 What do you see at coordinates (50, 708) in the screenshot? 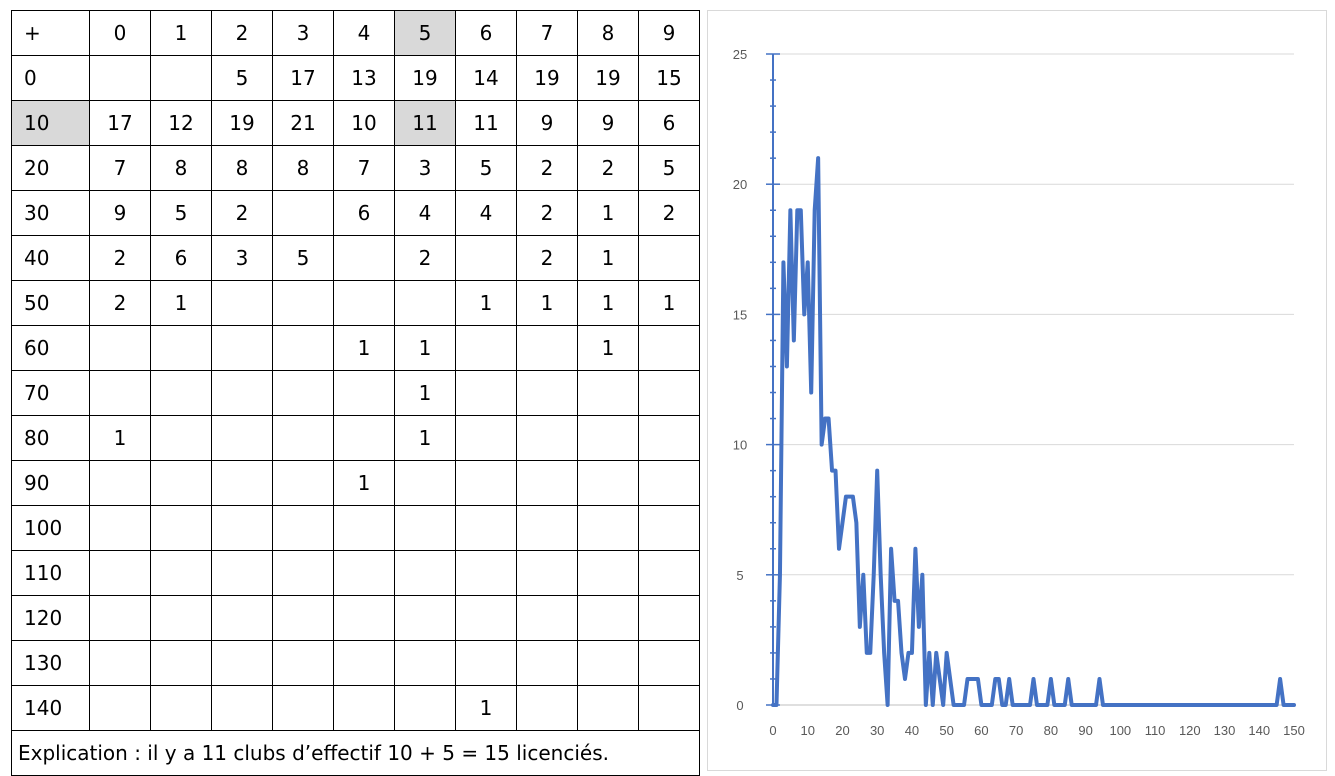
I see `row-label-cell: 140` at bounding box center [50, 708].